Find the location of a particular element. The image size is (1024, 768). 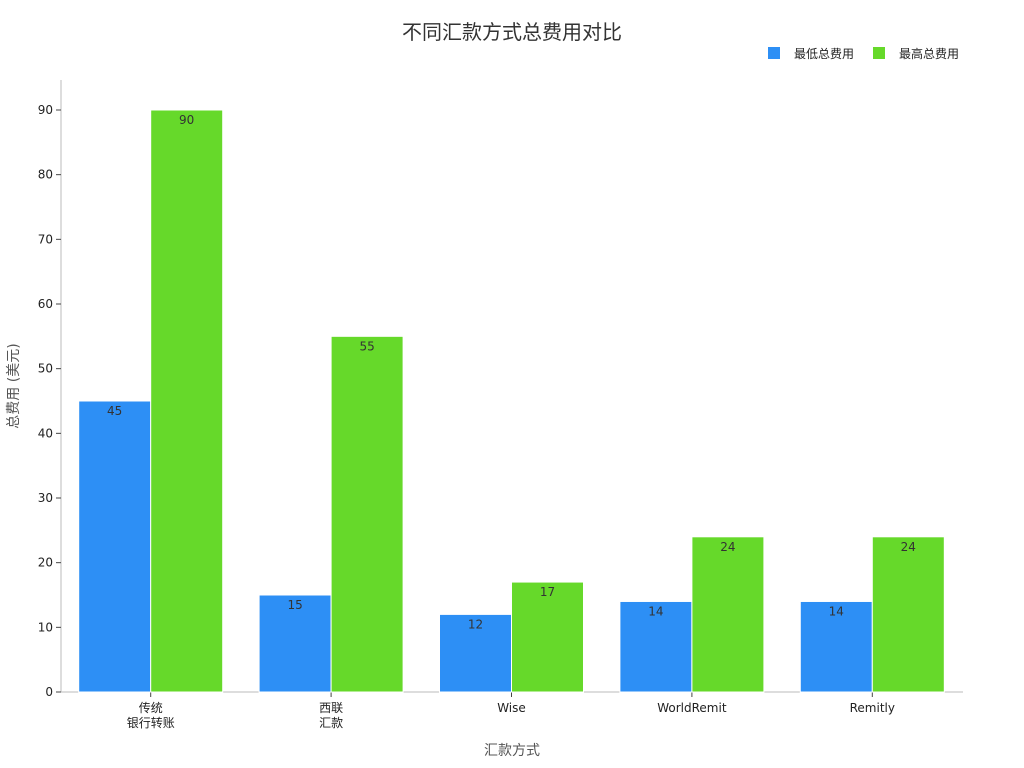

y-tick-label: 20 is located at coordinates (45, 563).